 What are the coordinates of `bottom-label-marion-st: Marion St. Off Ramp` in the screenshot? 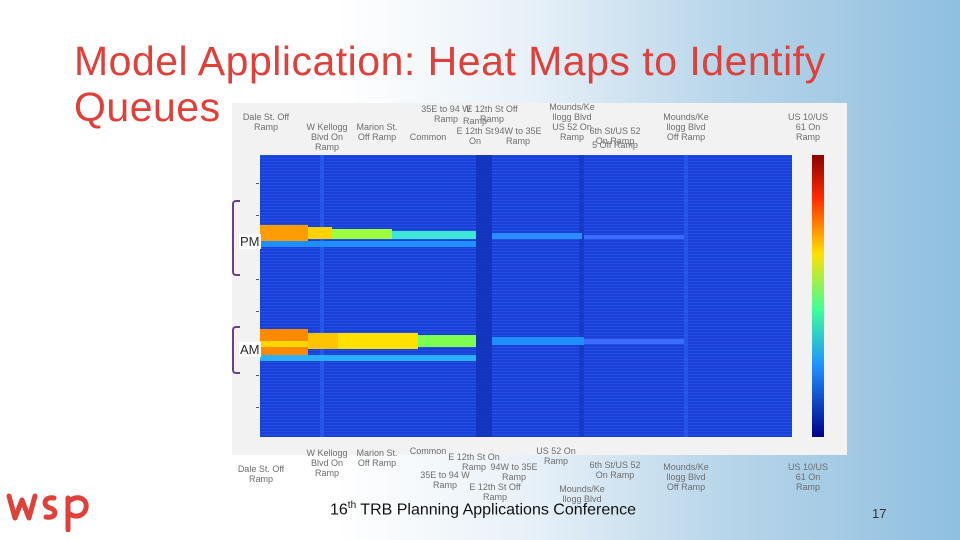 It's located at (377, 458).